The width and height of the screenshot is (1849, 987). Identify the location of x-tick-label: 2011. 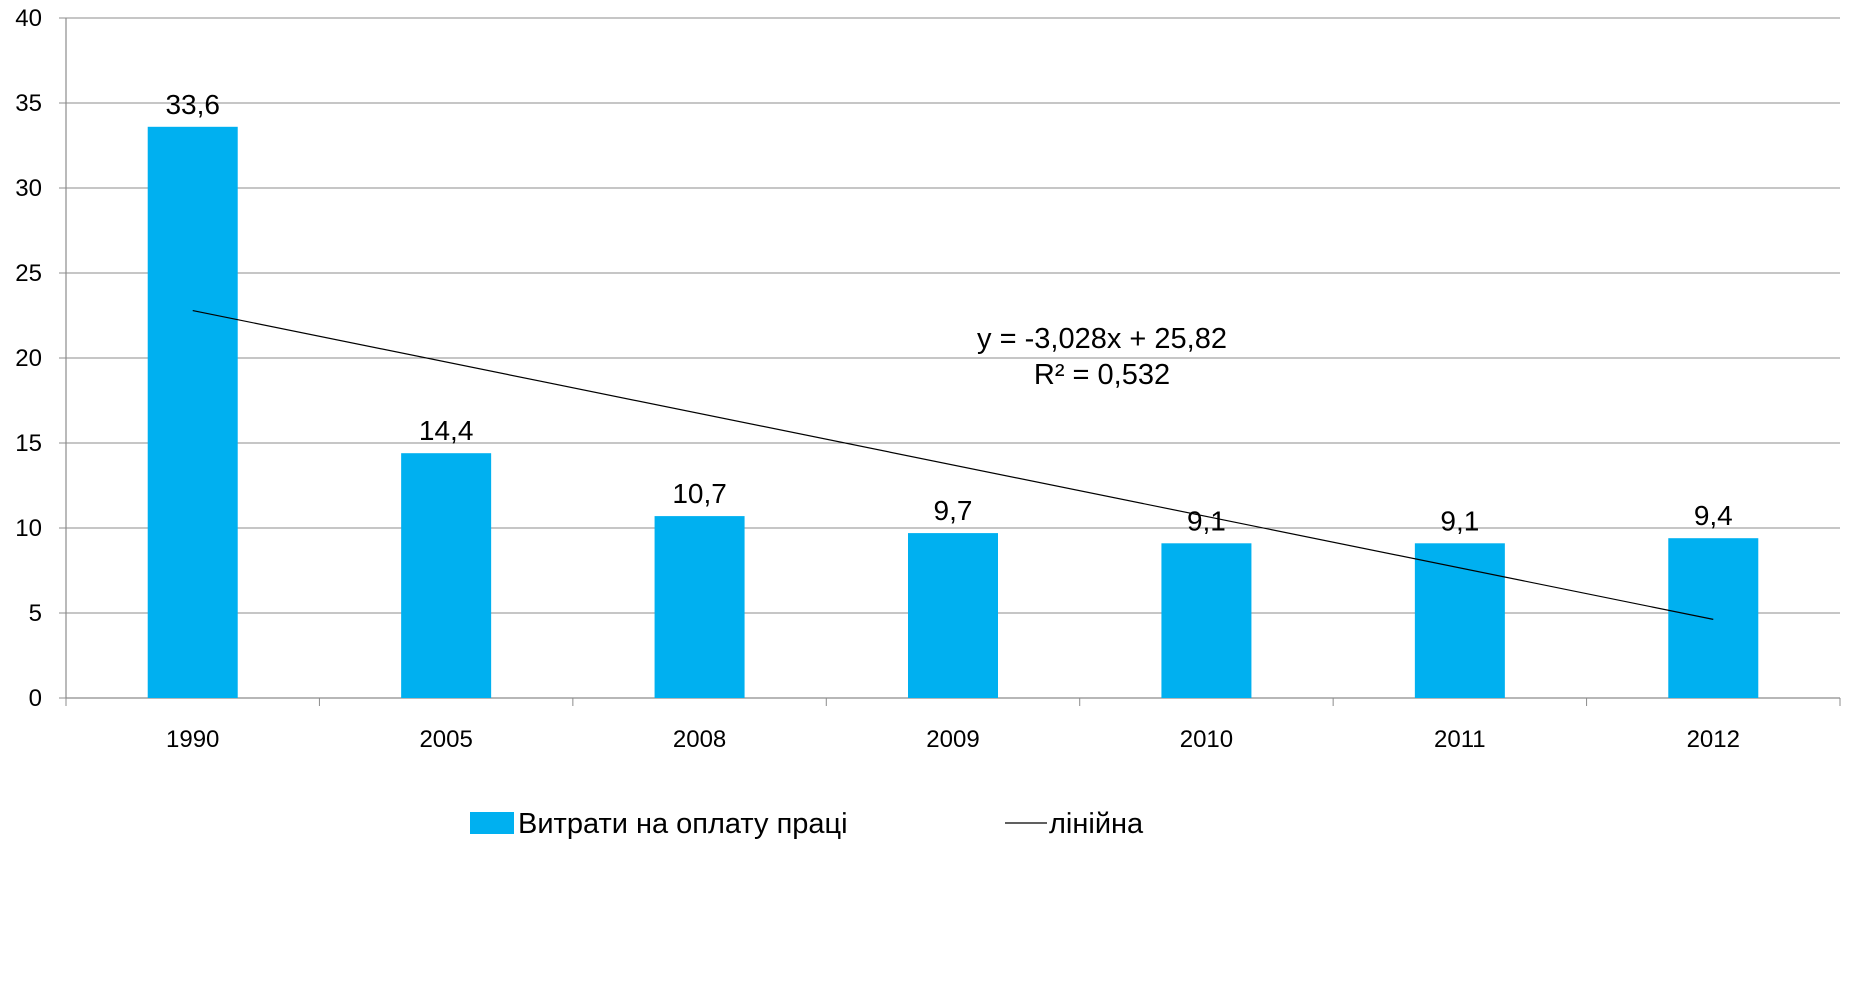
(1460, 739).